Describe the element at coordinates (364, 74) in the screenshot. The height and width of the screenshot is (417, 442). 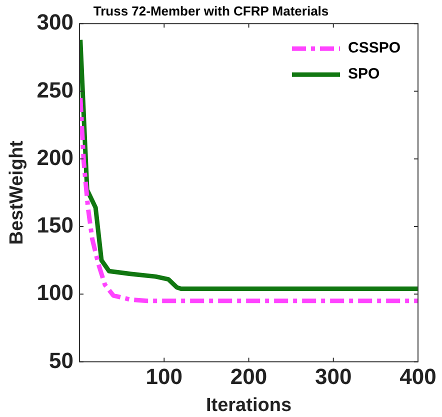
I see `legend-label: SPO` at that location.